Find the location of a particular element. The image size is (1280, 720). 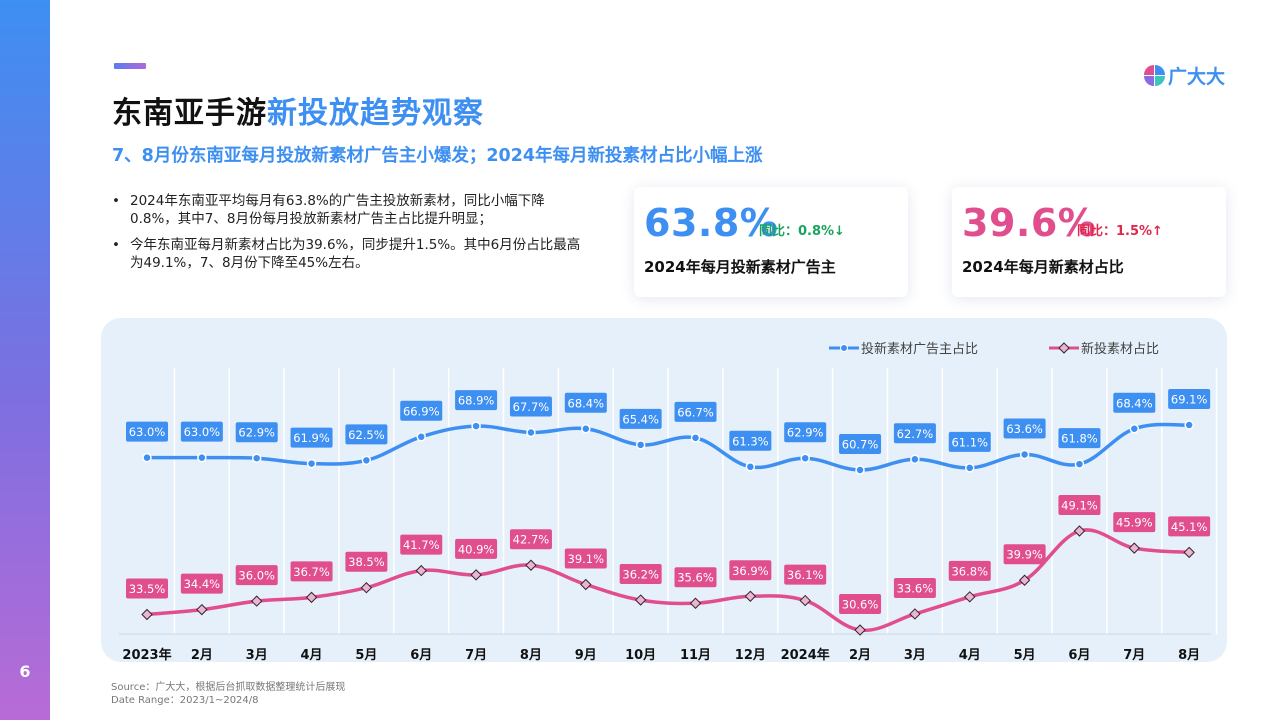

kpi-label: 2024年每月新素材占比 is located at coordinates (1043, 267).